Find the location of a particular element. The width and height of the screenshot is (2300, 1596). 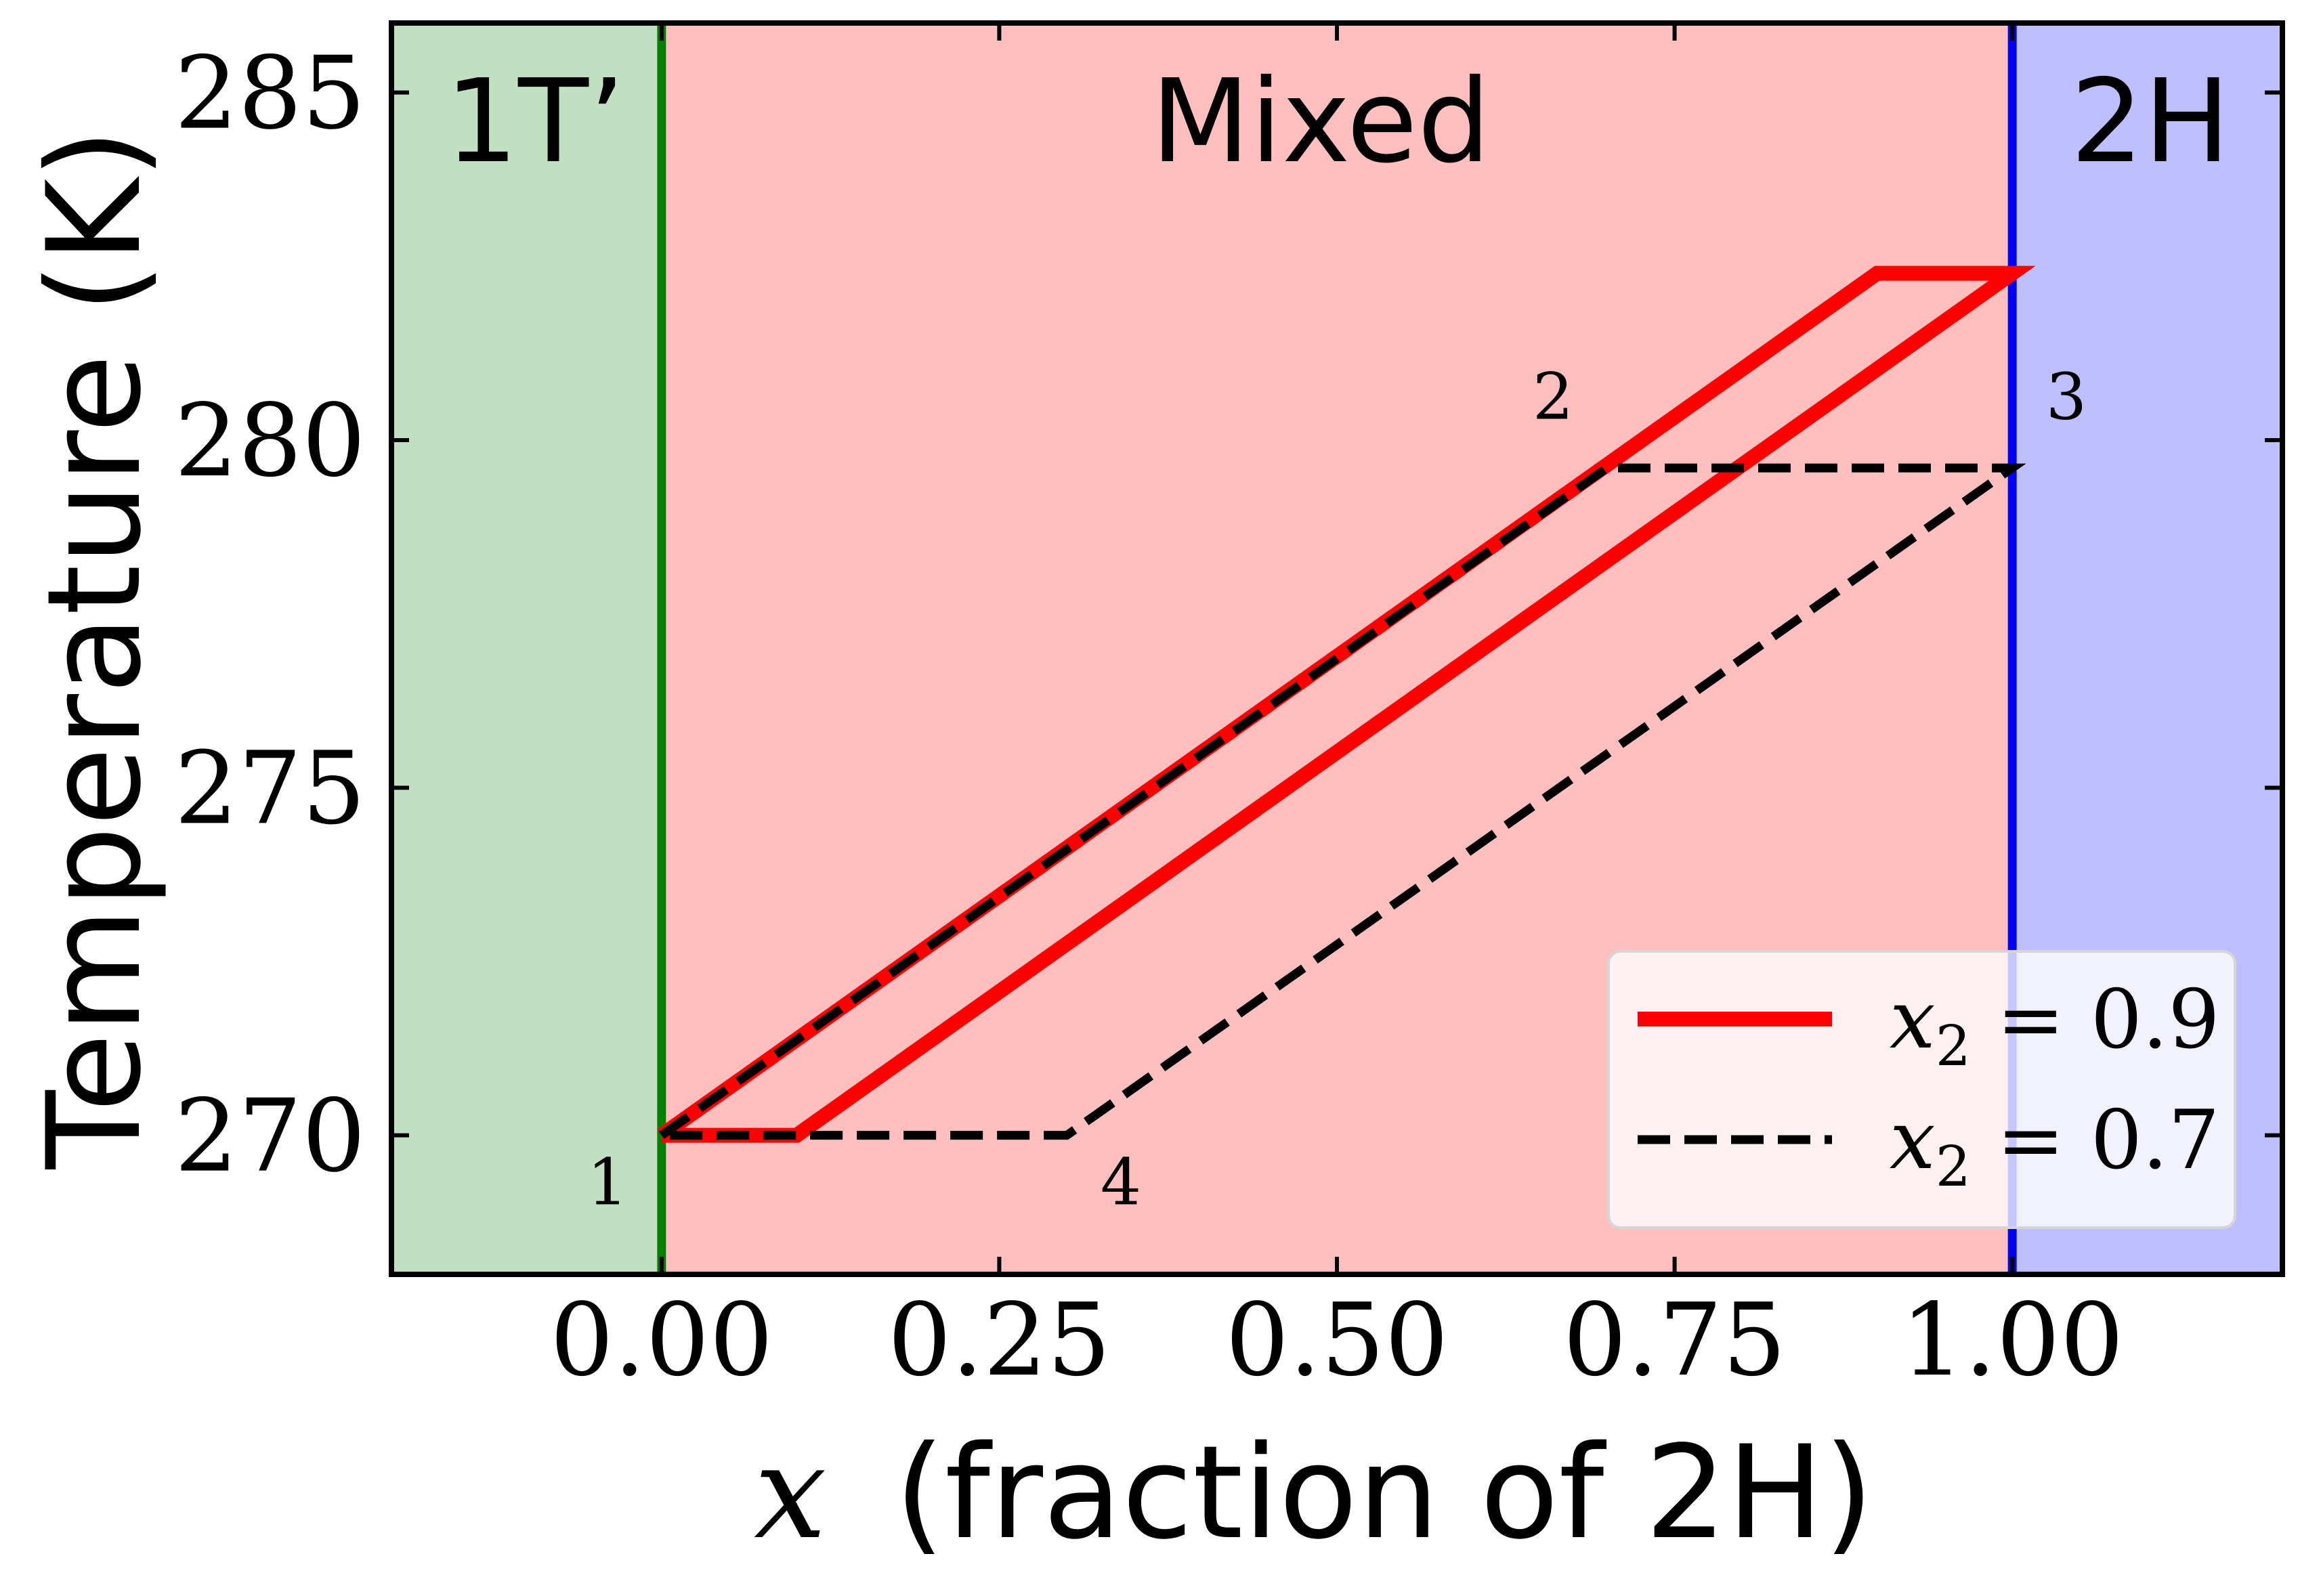

legend-label-rest-0: = 0.9 is located at coordinates (2096, 1020).